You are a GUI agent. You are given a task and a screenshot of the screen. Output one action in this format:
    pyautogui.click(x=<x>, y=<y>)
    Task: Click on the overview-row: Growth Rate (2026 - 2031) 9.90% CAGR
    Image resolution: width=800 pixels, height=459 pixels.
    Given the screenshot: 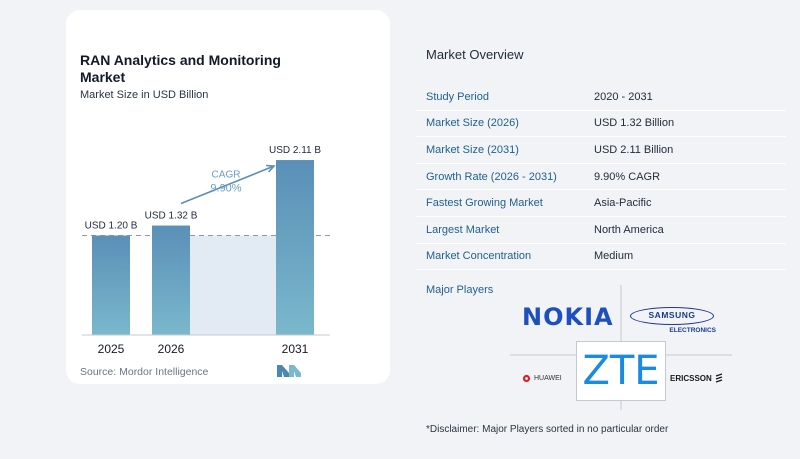 What is the action you would take?
    pyautogui.click(x=601, y=177)
    